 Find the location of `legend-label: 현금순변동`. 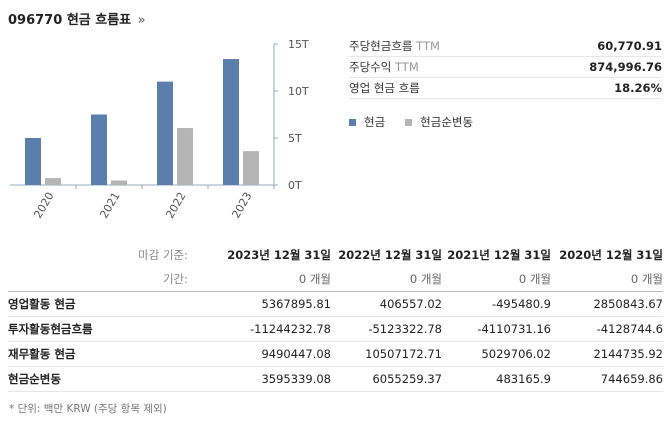

legend-label: 현금순변동 is located at coordinates (447, 122).